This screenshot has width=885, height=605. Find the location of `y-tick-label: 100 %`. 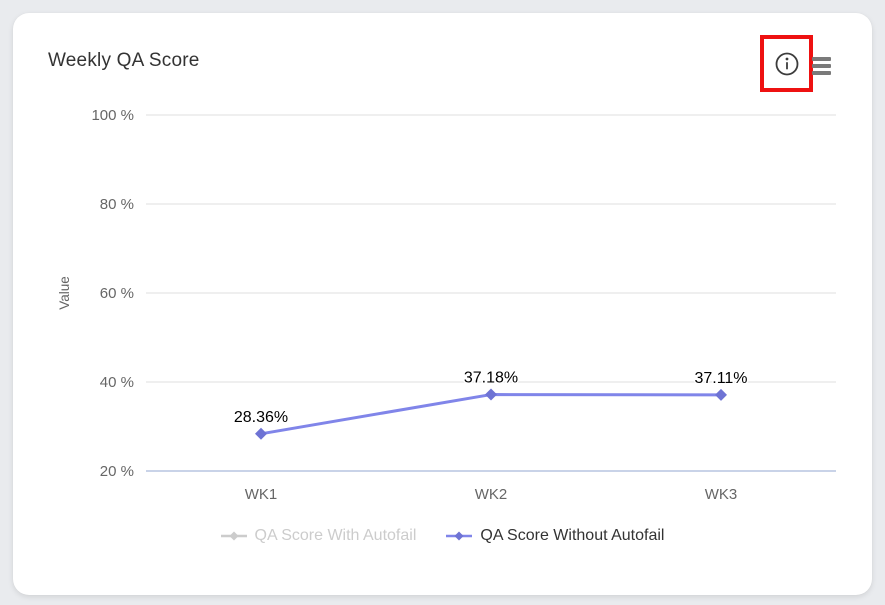

y-tick-label: 100 % is located at coordinates (112, 115).